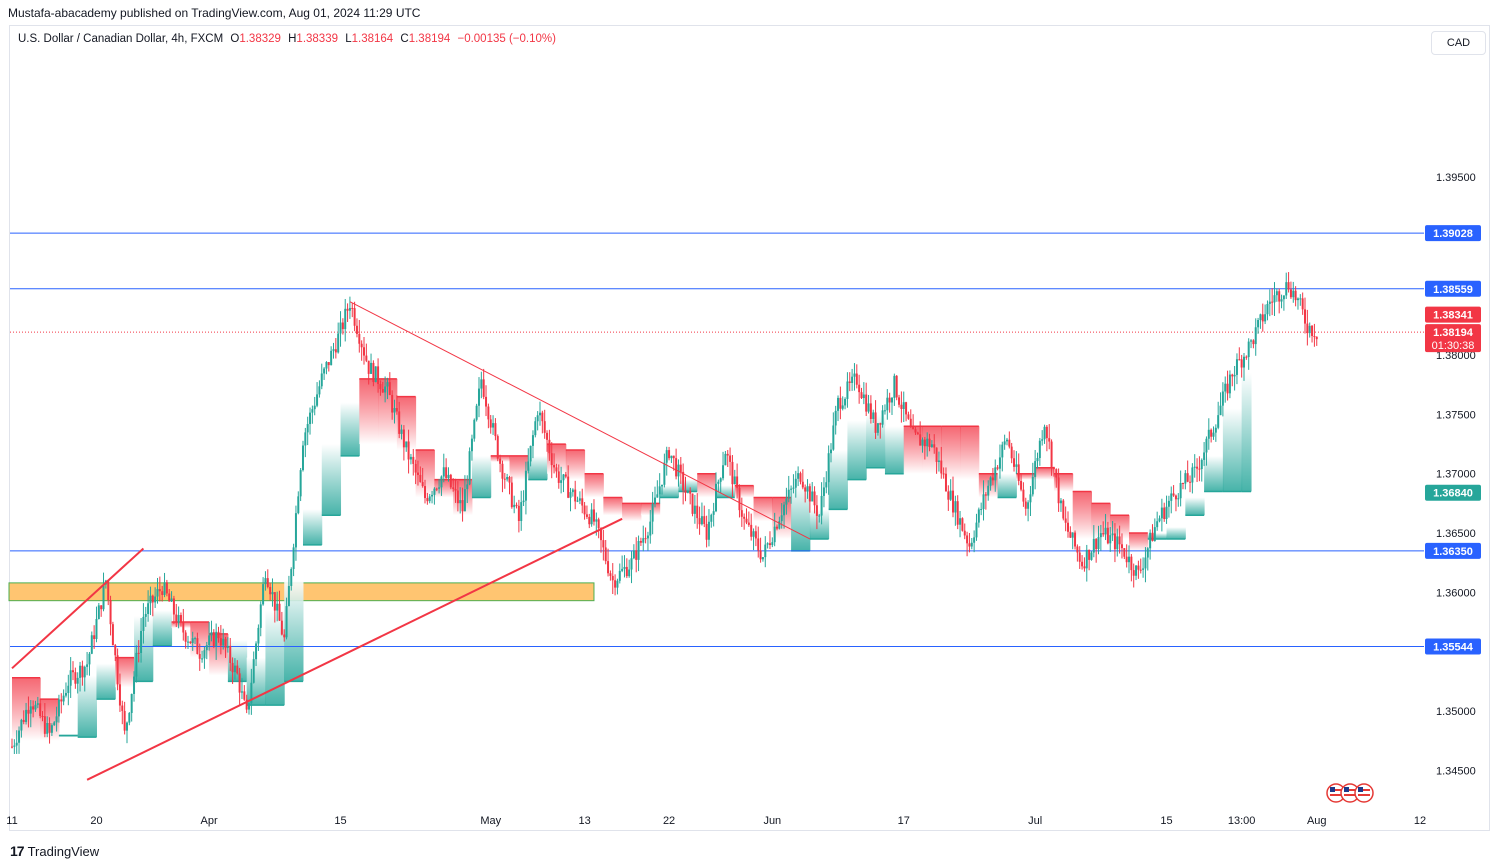 The image size is (1500, 868). Describe the element at coordinates (260, 39) in the screenshot. I see `open-value: 1.38329` at that location.